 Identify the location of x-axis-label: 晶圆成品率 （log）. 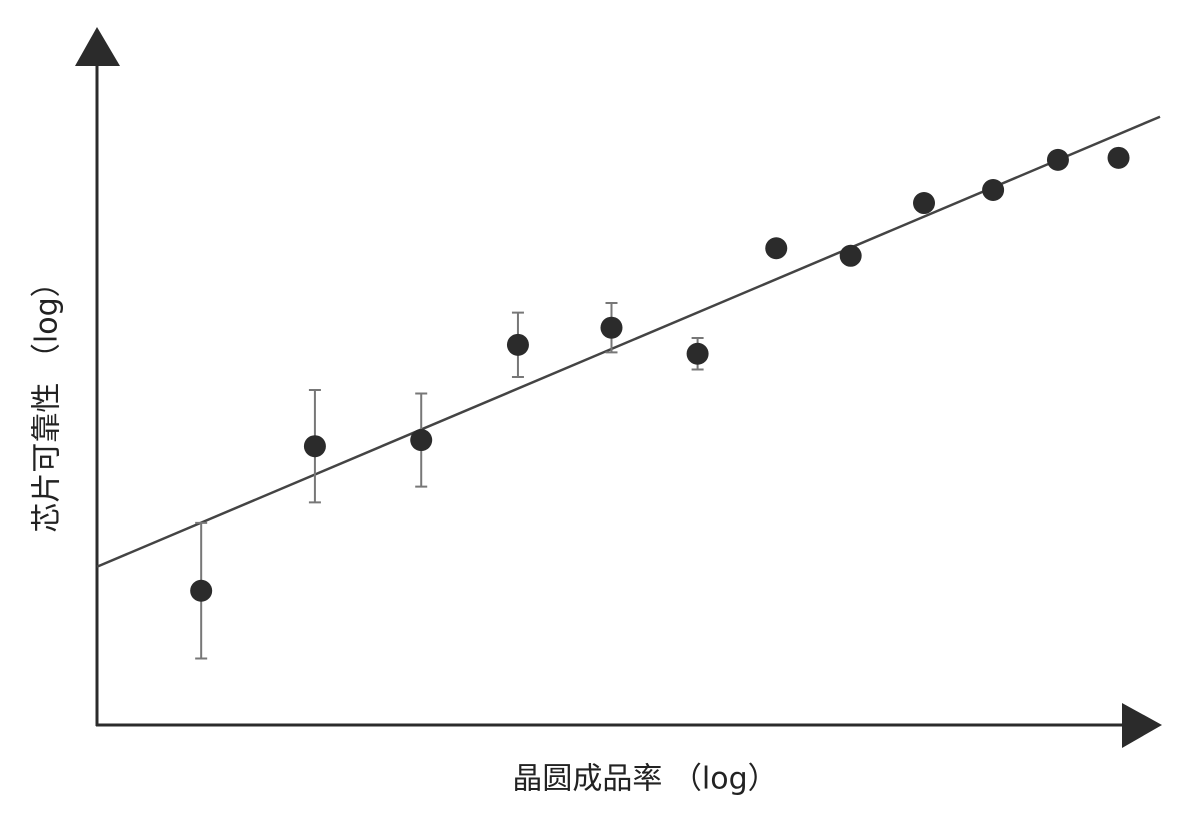
(644, 779).